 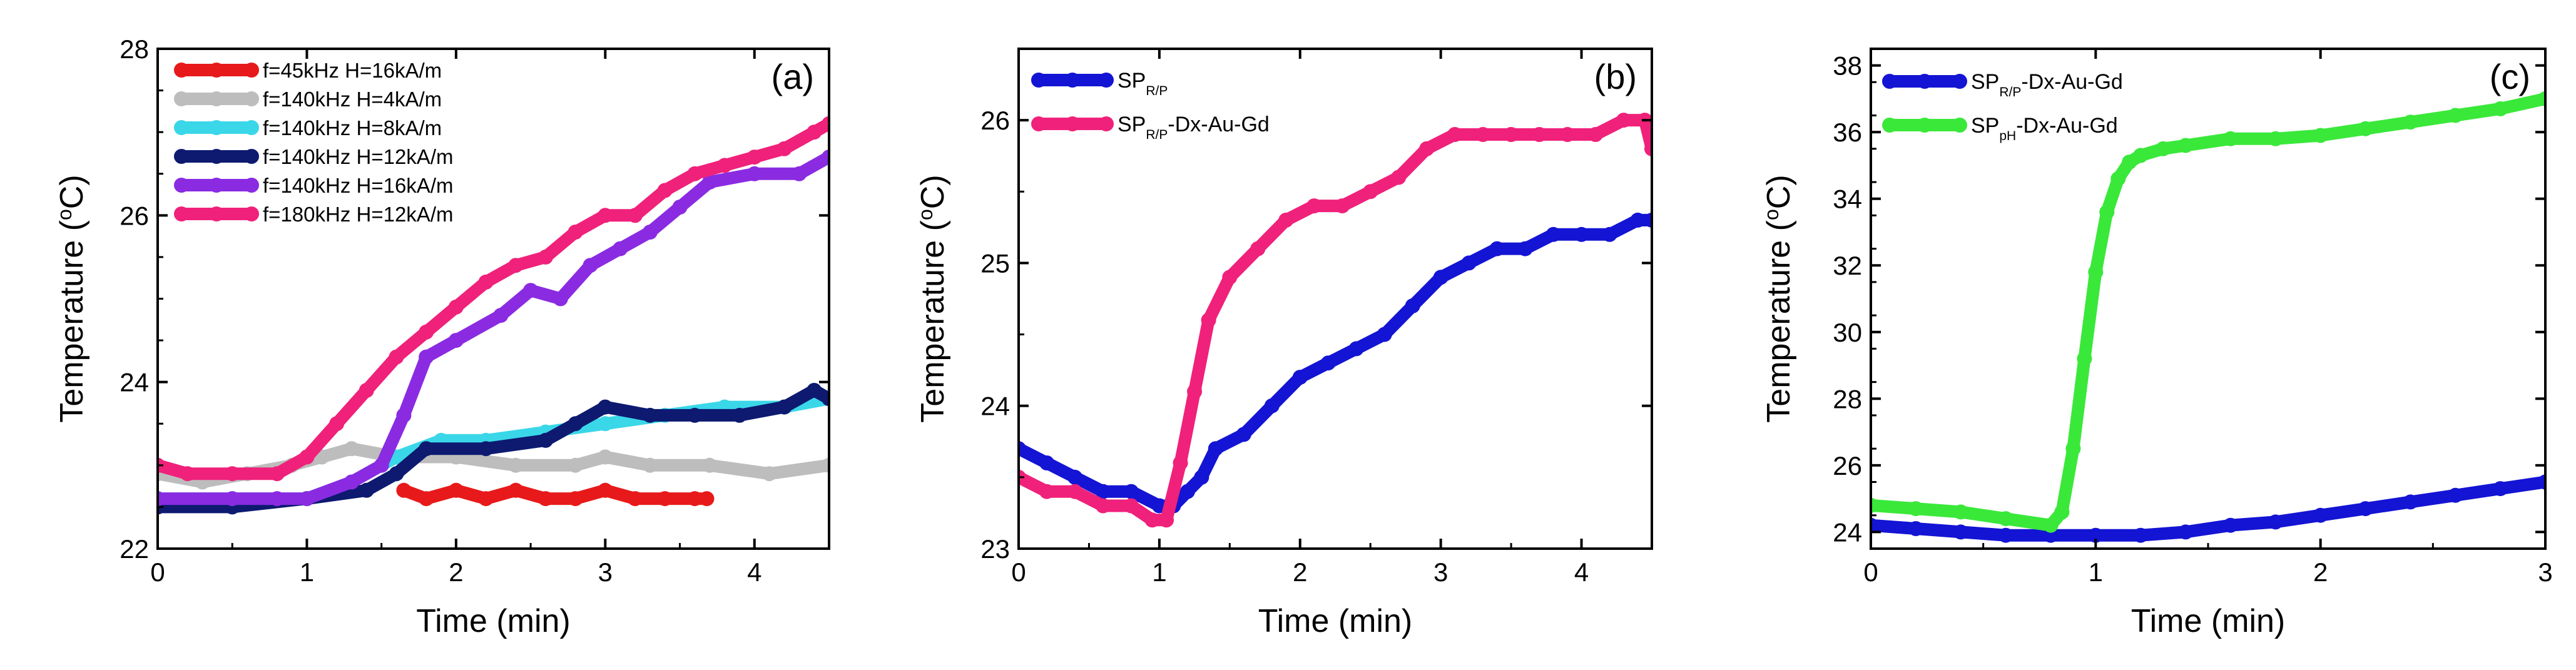 What do you see at coordinates (1779, 321) in the screenshot?
I see `y-axis-title-prefix: Temperature (` at bounding box center [1779, 321].